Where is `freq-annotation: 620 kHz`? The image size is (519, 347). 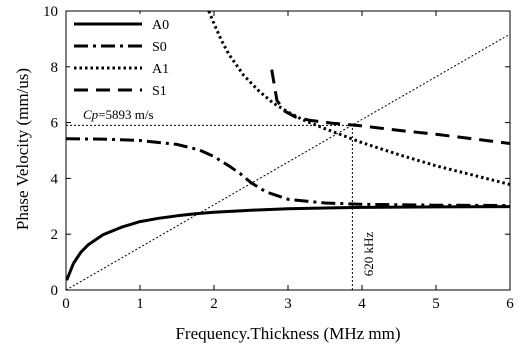
freq-annotation: 620 kHz is located at coordinates (368, 254).